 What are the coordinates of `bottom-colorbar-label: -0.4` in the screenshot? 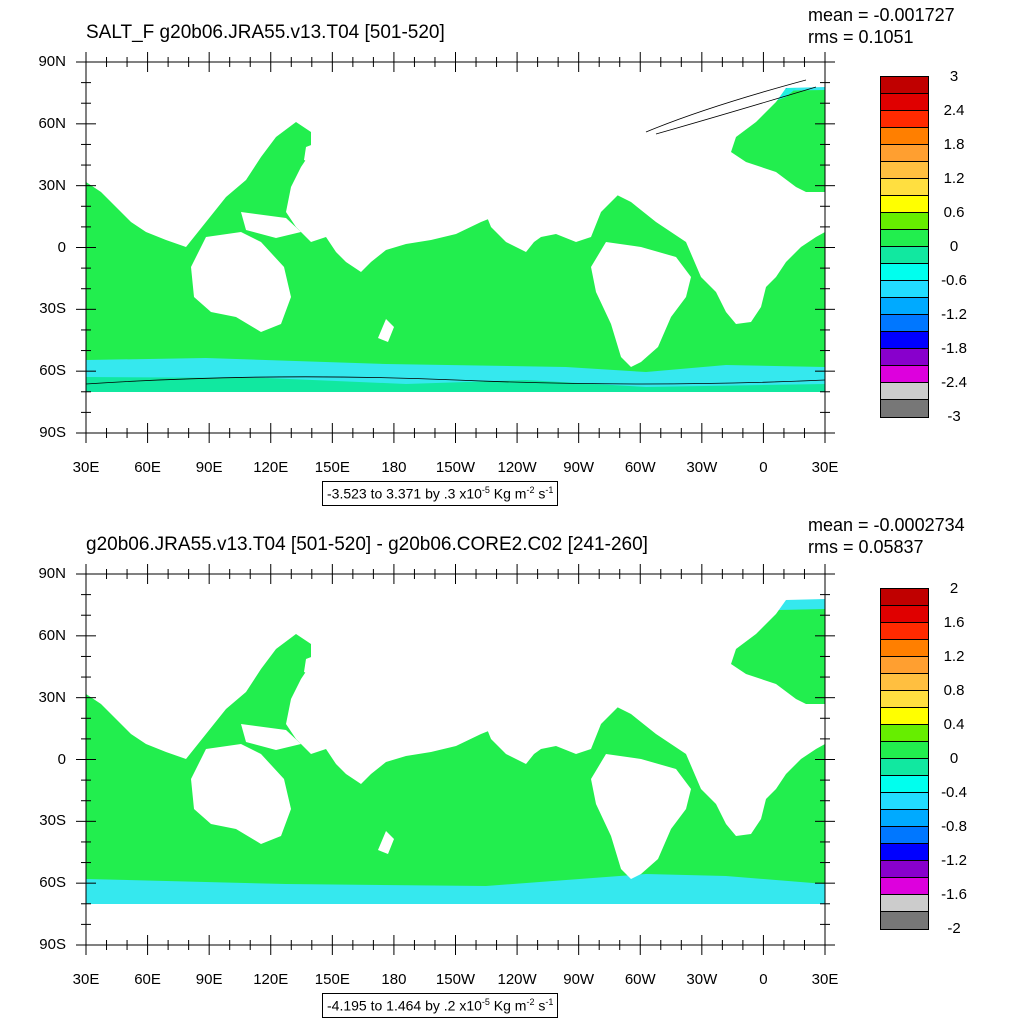 It's located at (954, 792).